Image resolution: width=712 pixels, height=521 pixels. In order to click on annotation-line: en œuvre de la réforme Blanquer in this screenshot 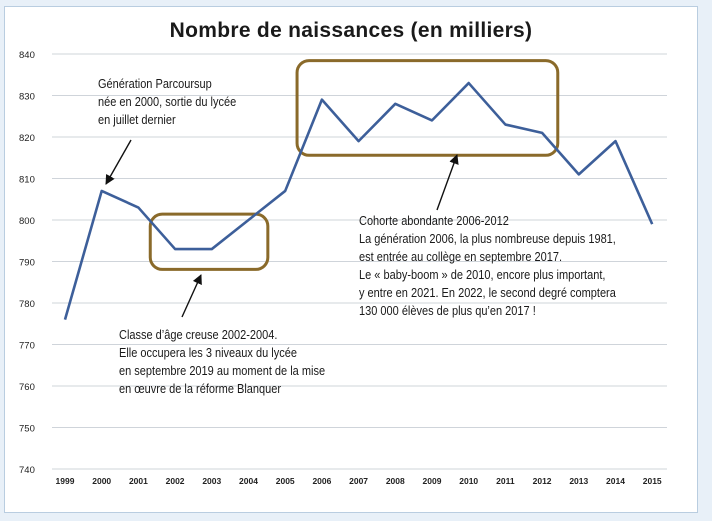, I will do `click(200, 389)`.